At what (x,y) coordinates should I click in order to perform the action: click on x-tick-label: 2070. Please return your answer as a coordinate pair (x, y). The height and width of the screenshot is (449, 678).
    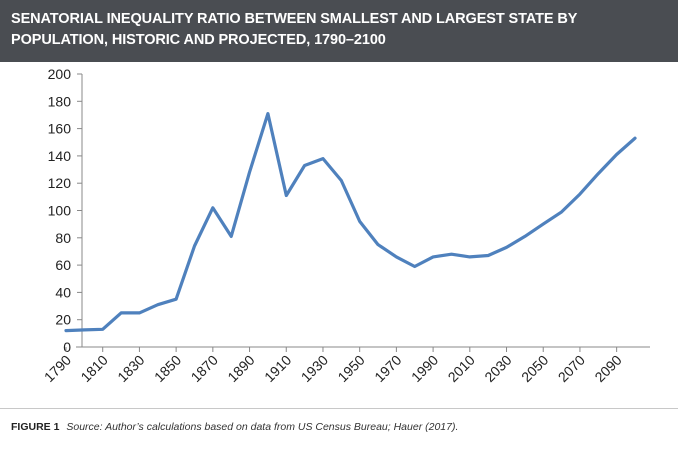
    Looking at the image, I should click on (571, 368).